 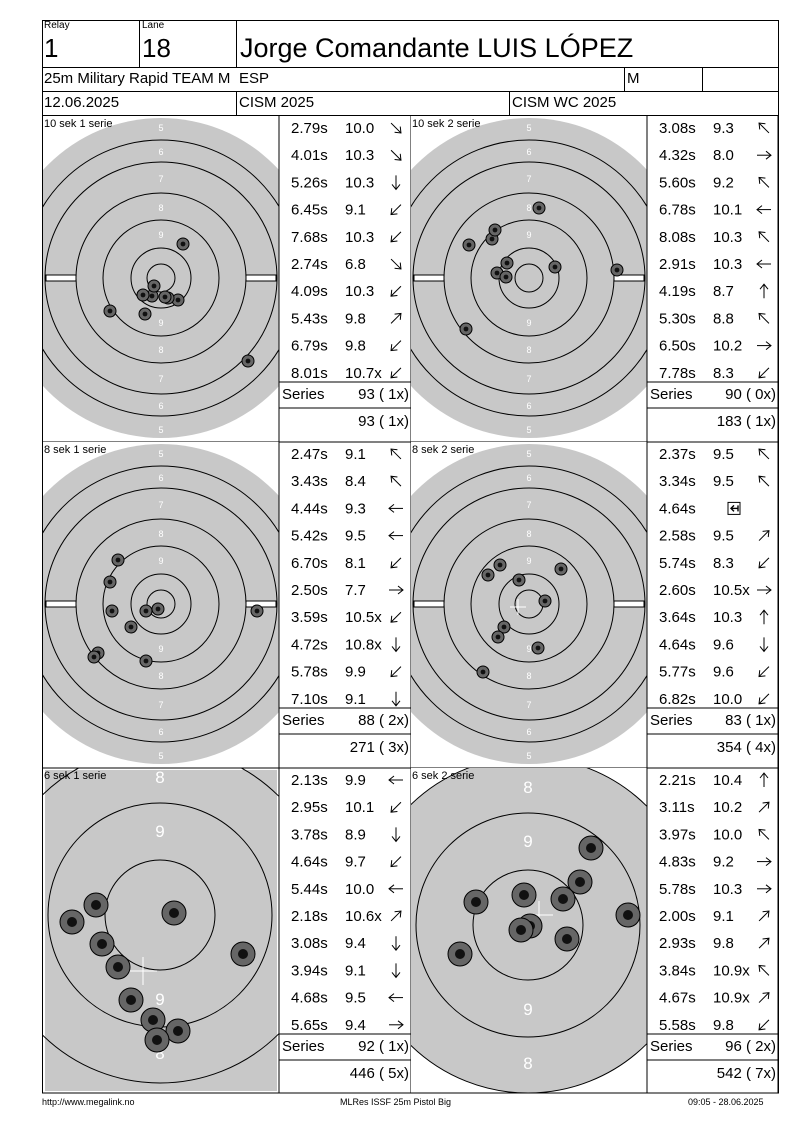 What do you see at coordinates (309, 590) in the screenshot?
I see `shot-time: 2.50s` at bounding box center [309, 590].